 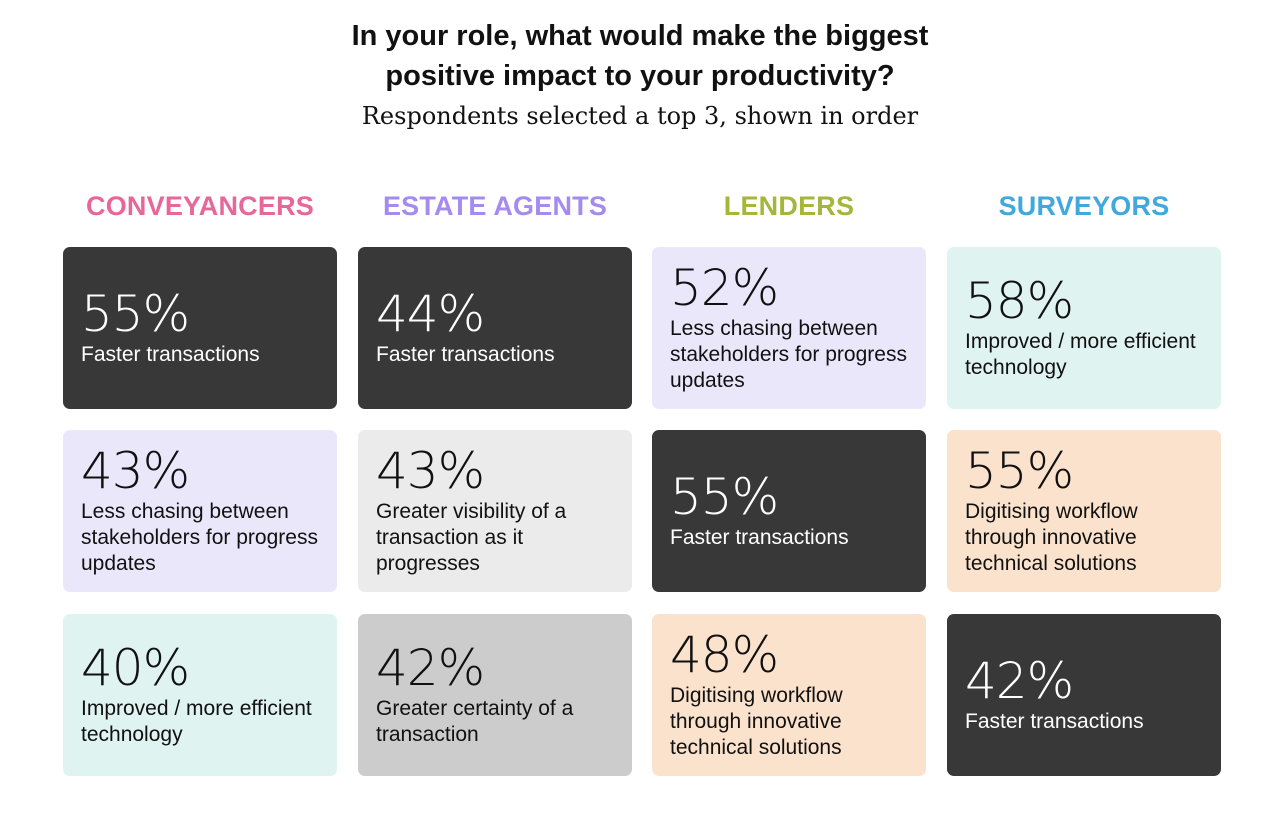 I want to click on stat-percentage: 52%, so click(x=724, y=288).